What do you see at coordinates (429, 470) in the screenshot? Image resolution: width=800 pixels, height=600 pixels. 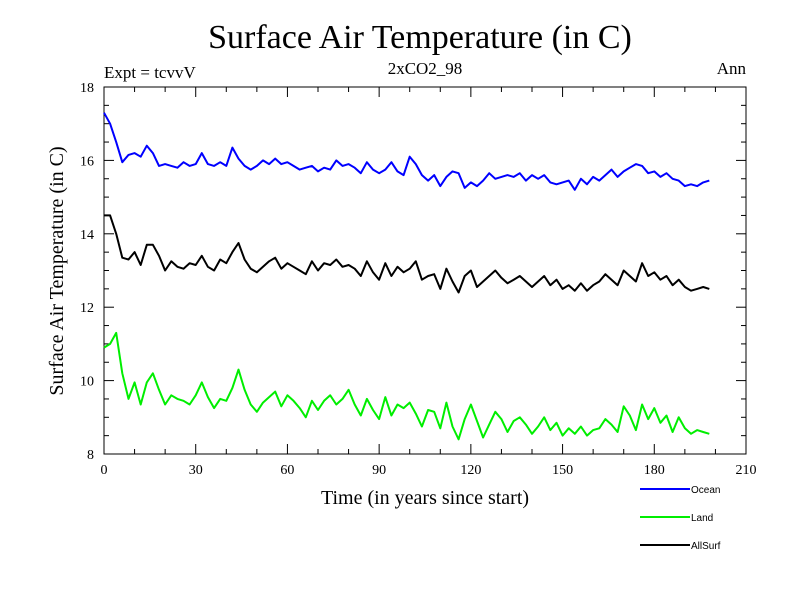 I see `x-tick-labels: 0 30 60 90 120 150 180 210` at bounding box center [429, 470].